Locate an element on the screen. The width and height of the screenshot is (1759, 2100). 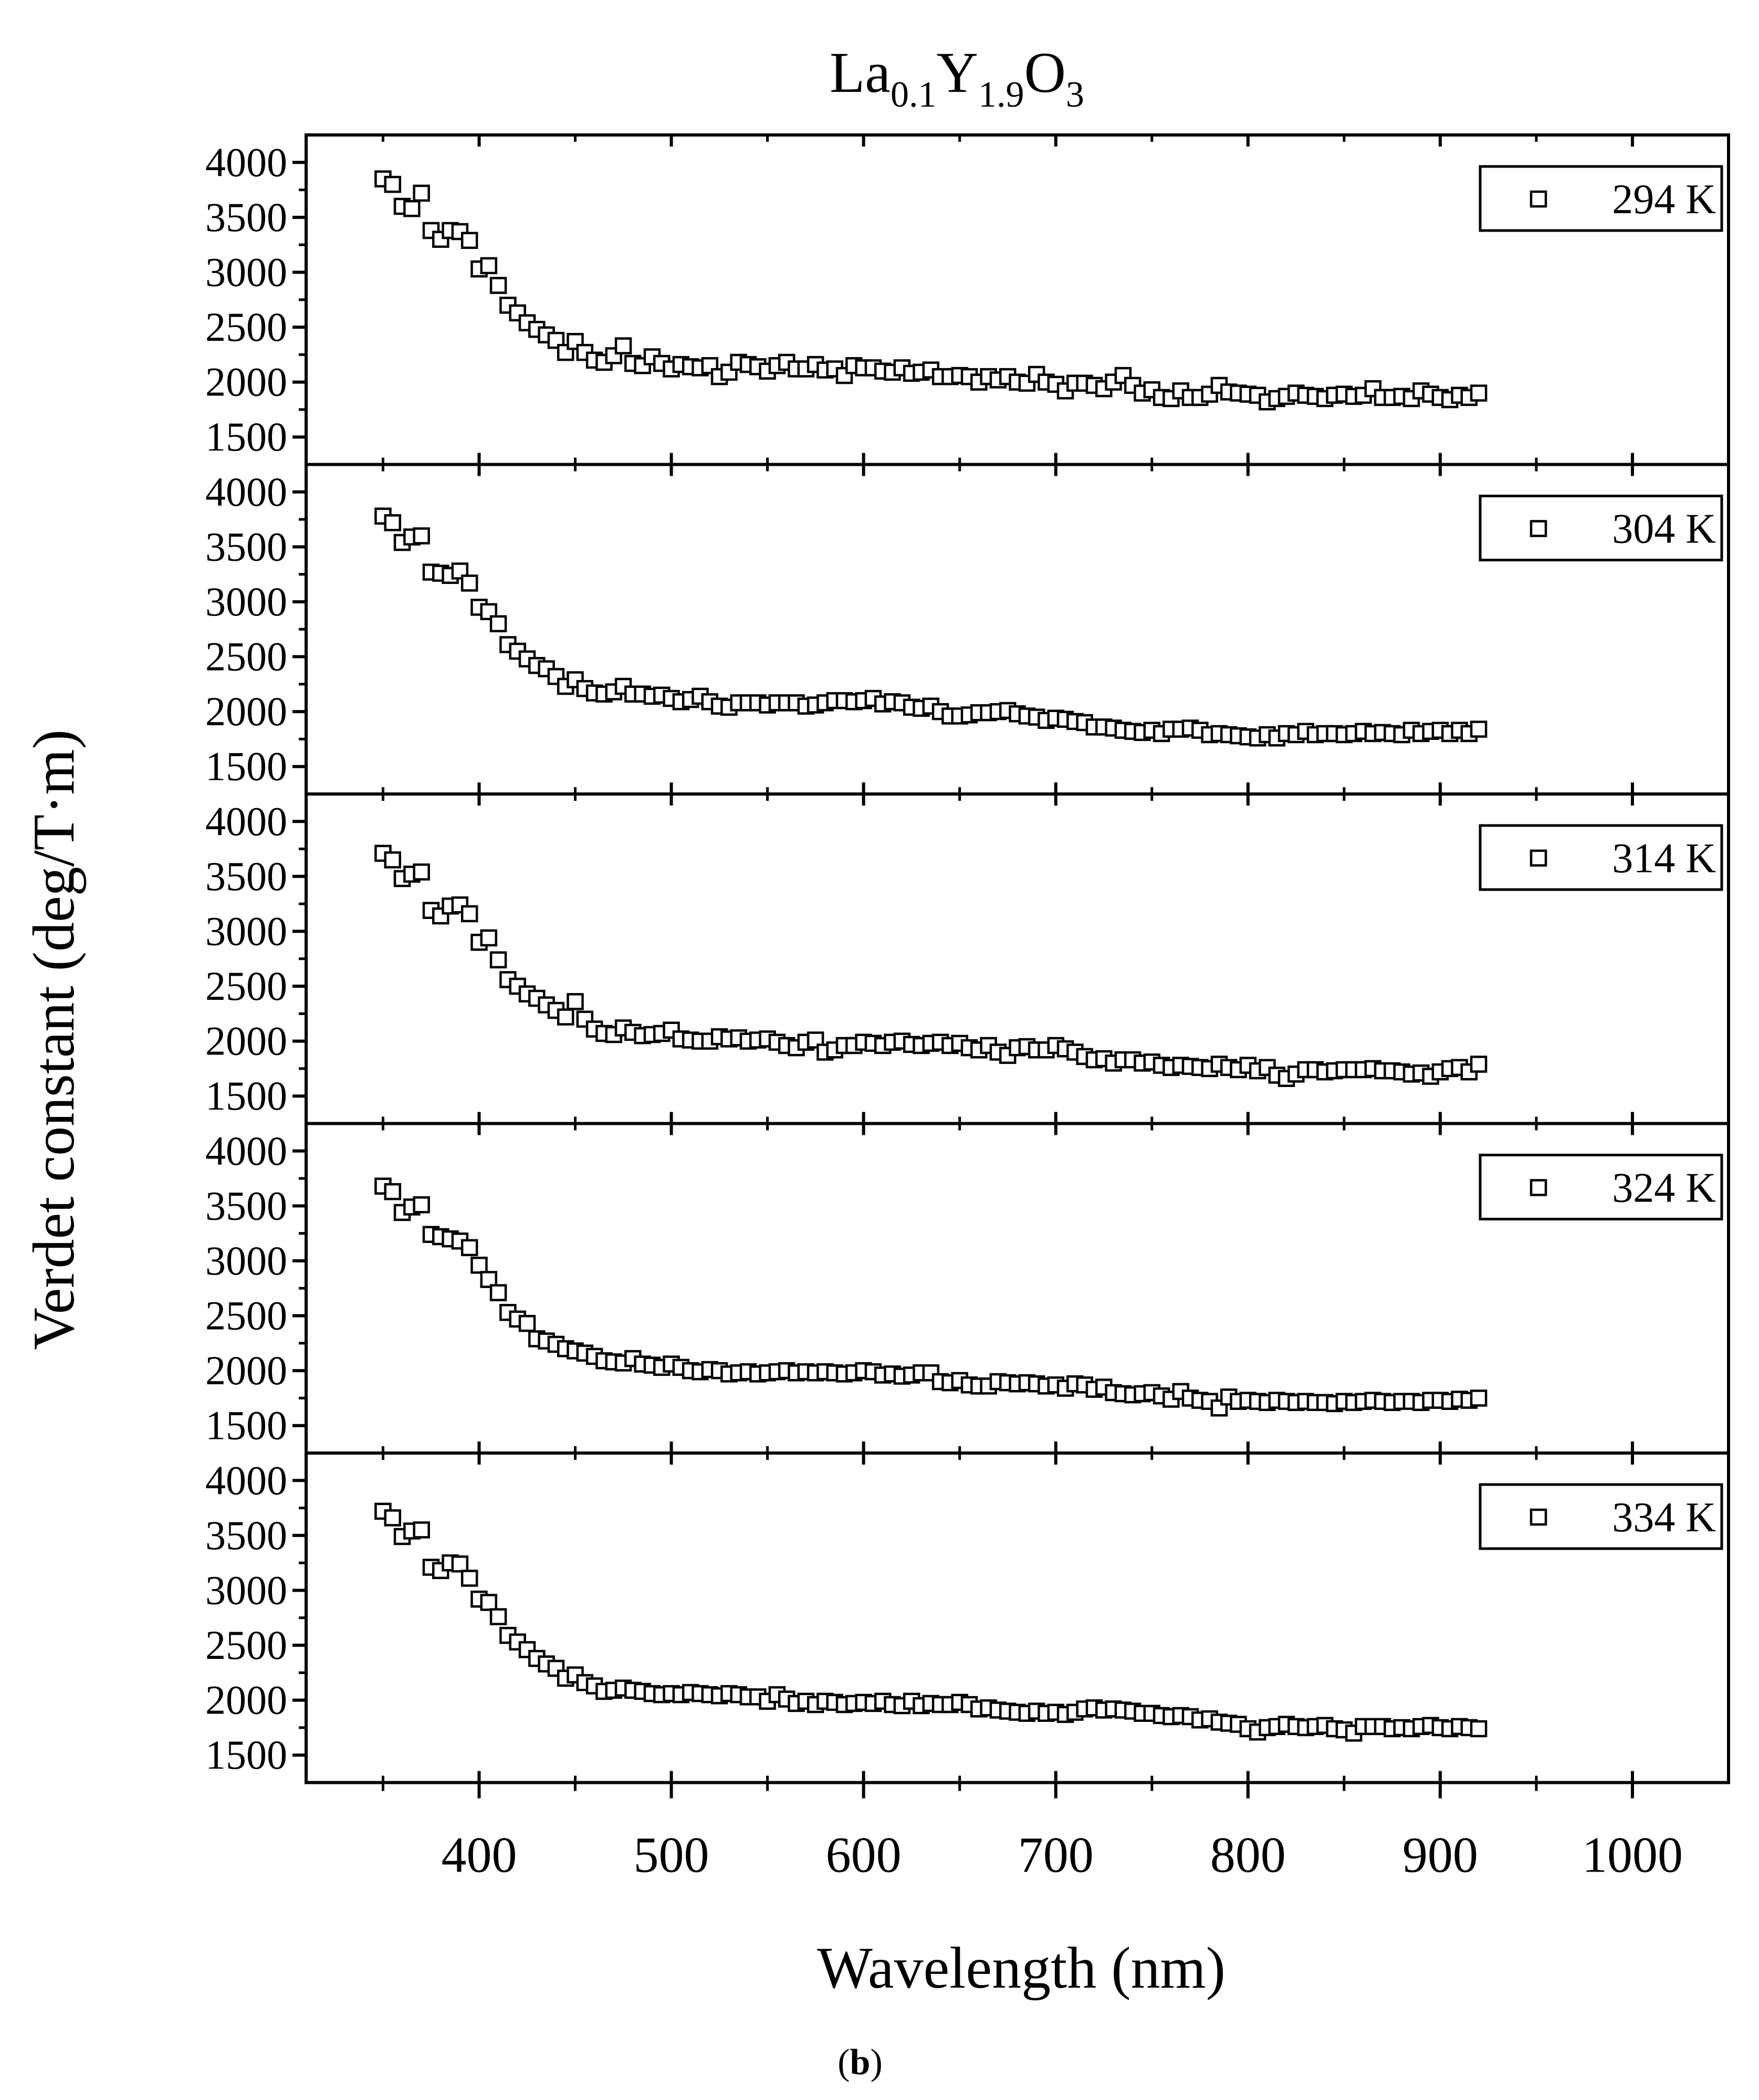
caption-letter: b is located at coordinates (860, 2062).